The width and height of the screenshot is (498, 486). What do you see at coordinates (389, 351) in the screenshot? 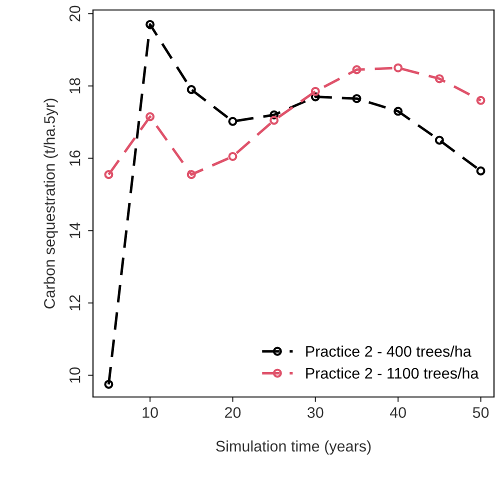
I see `legend-label: Practice 2 - 400 trees/ha` at bounding box center [389, 351].